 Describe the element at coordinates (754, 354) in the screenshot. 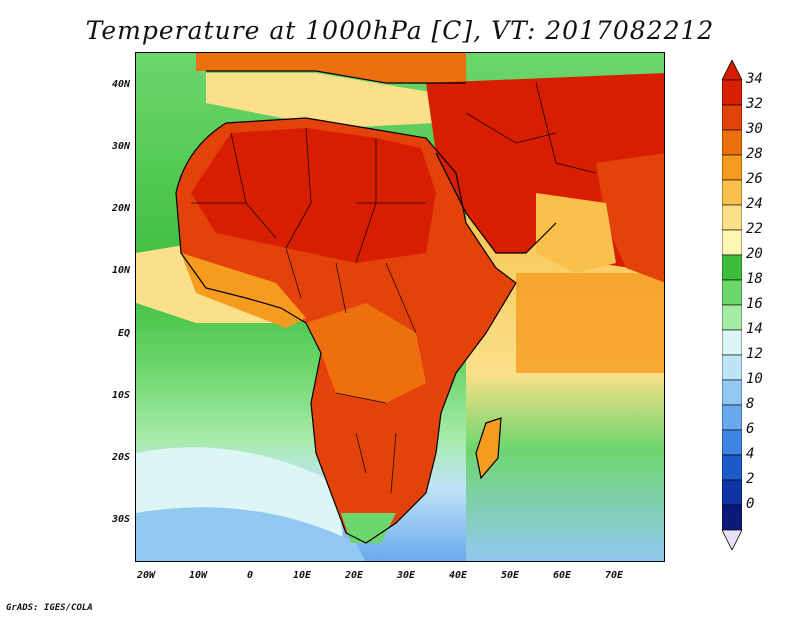

I see `colorbar-tick-label: 12` at that location.